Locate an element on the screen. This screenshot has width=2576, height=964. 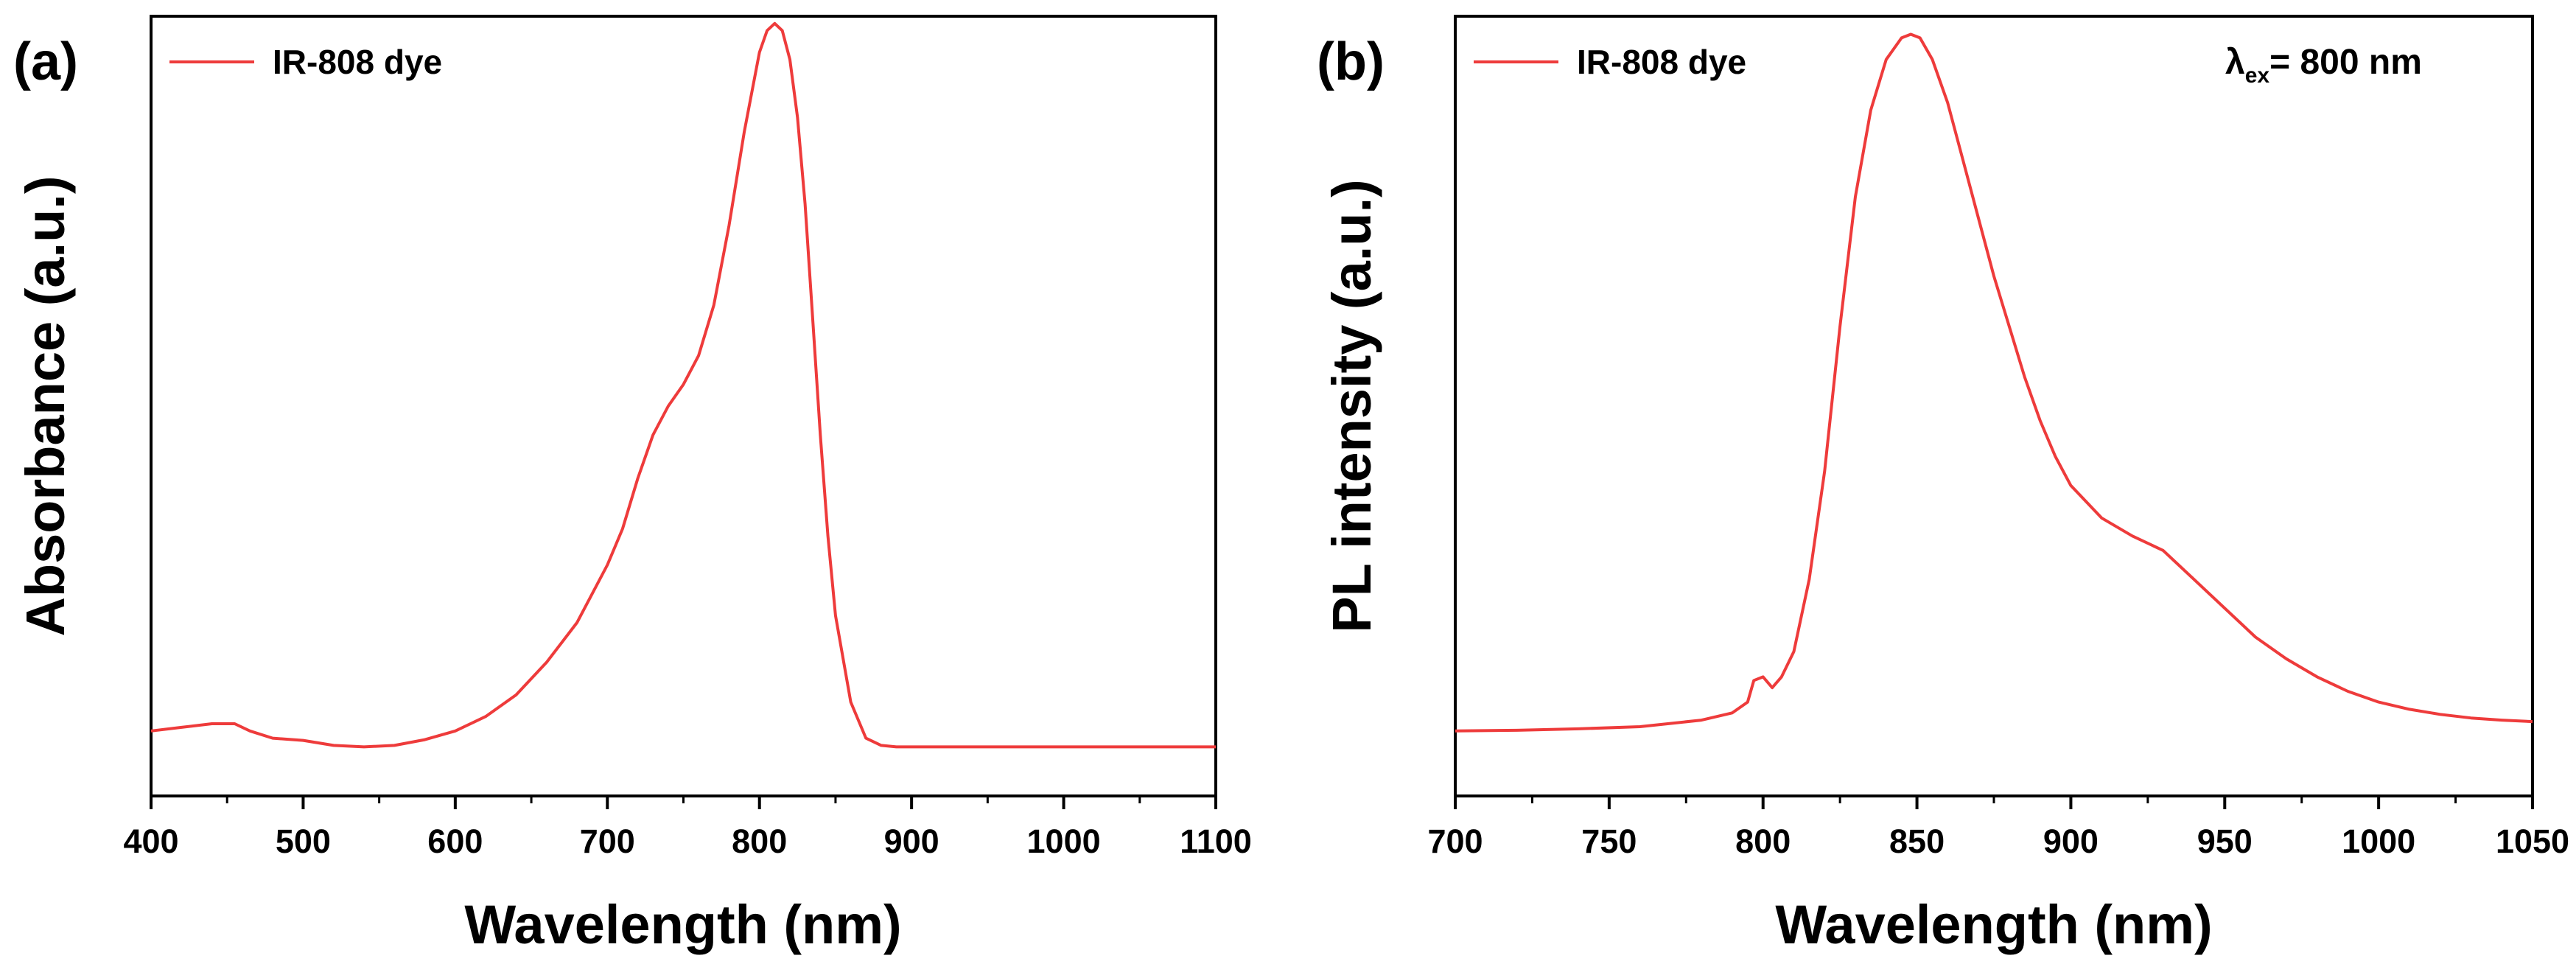
x-tick-label-b: 1050 is located at coordinates (2532, 841).